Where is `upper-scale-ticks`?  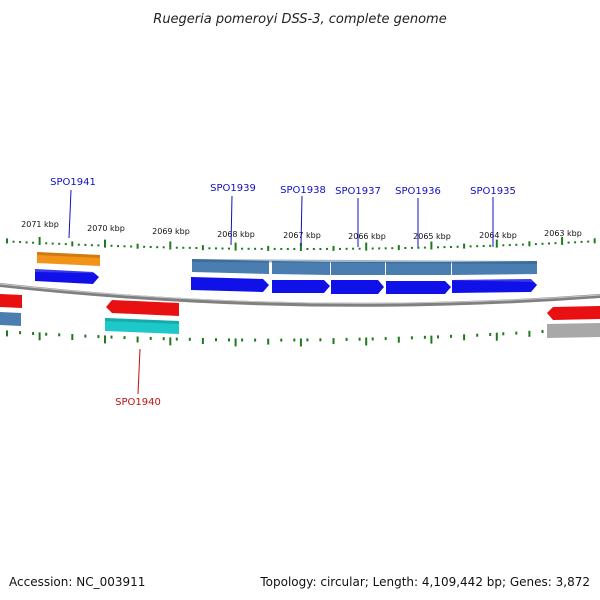
upper-scale-ticks is located at coordinates (301, 243).